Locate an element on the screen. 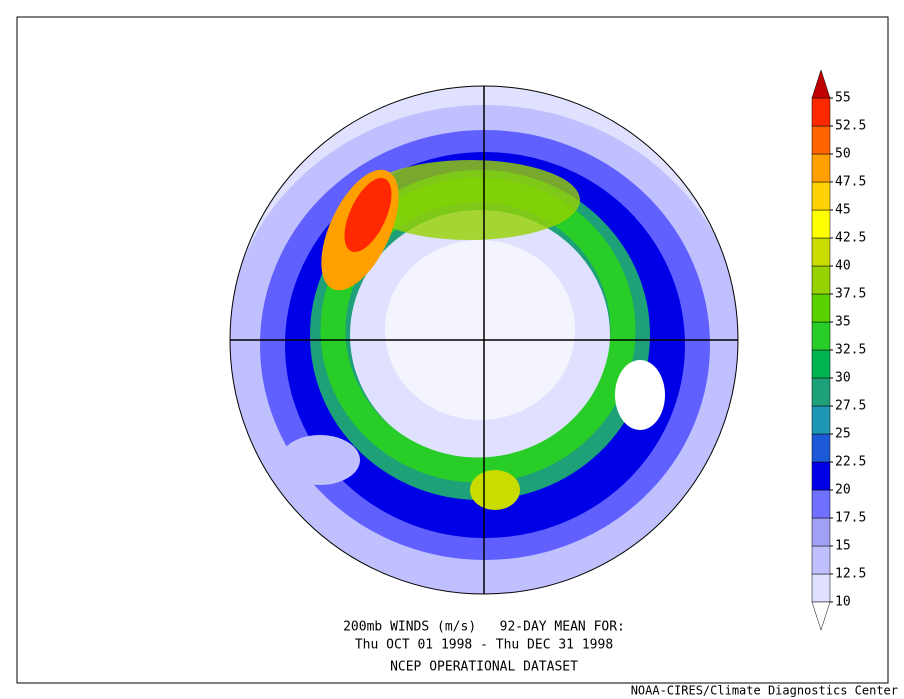 The height and width of the screenshot is (699, 904). colorbar-label: 20 is located at coordinates (843, 490).